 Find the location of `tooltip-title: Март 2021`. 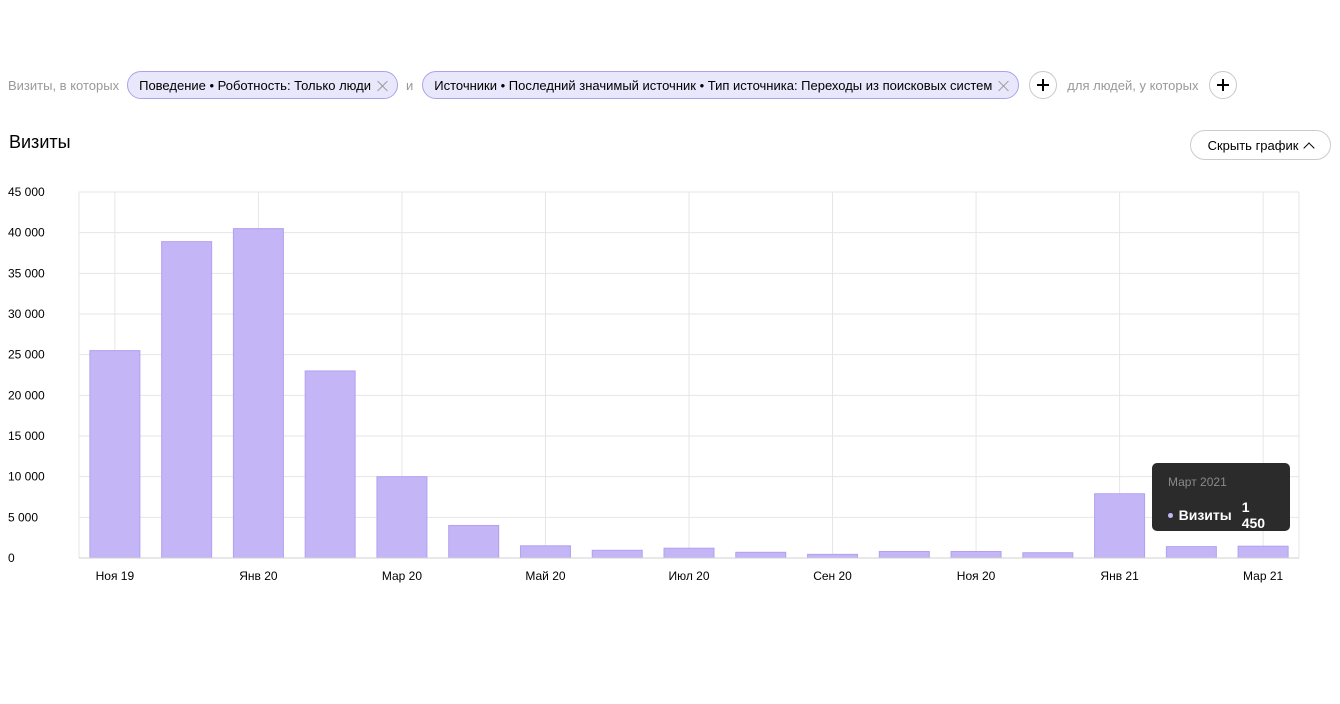

tooltip-title: Март 2021 is located at coordinates (1197, 482).